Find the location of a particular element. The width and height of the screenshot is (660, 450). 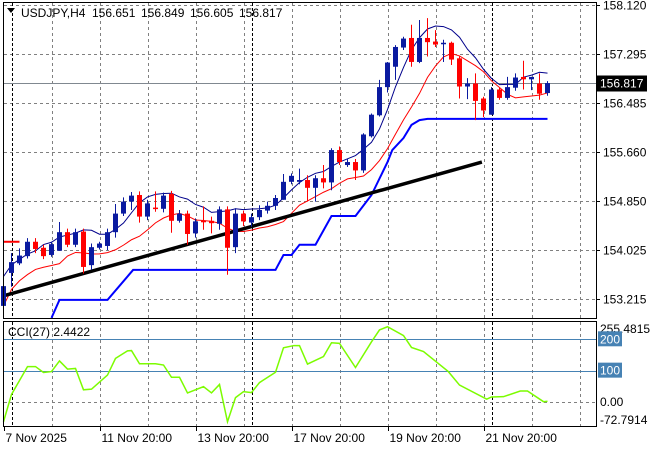

time-tick-label: 21 Nov 20:00 is located at coordinates (522, 438).